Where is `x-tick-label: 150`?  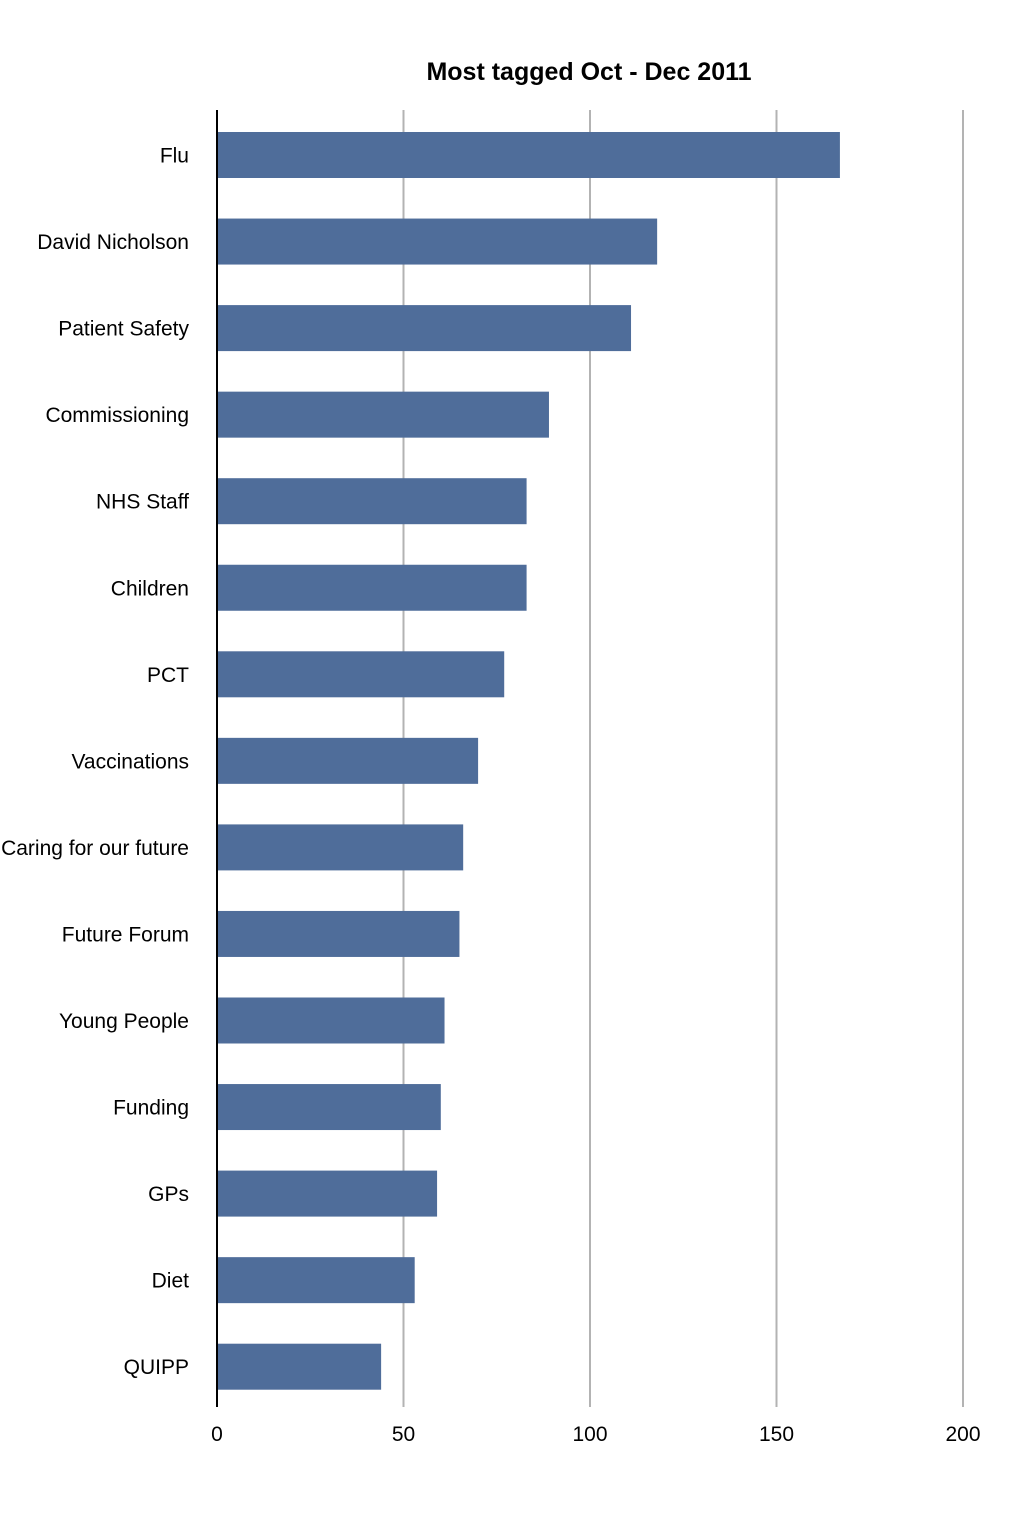
x-tick-label: 150 is located at coordinates (776, 1434).